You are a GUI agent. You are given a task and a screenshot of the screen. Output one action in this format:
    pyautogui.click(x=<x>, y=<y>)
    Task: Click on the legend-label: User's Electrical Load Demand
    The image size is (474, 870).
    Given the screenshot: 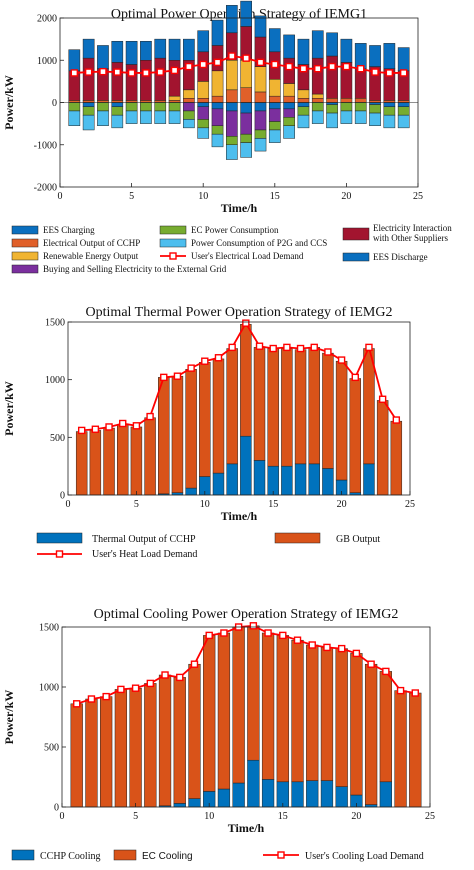 What is the action you would take?
    pyautogui.click(x=247, y=256)
    